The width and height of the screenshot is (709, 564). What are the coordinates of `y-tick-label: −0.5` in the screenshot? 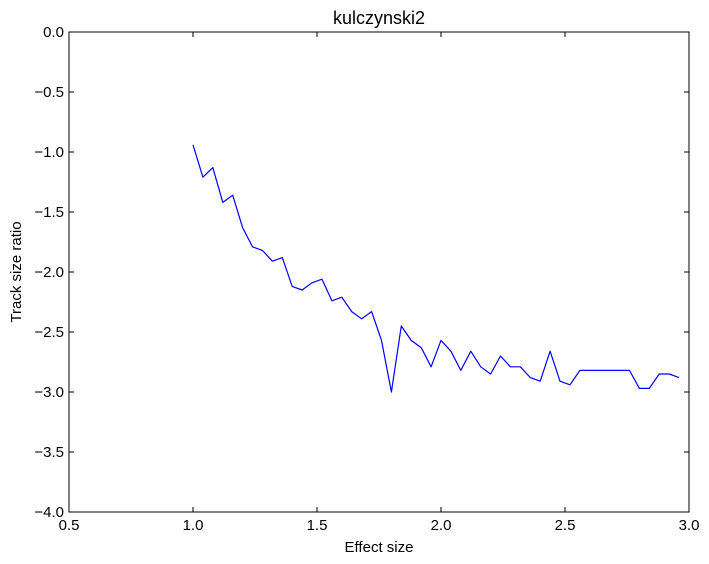 It's located at (49, 92).